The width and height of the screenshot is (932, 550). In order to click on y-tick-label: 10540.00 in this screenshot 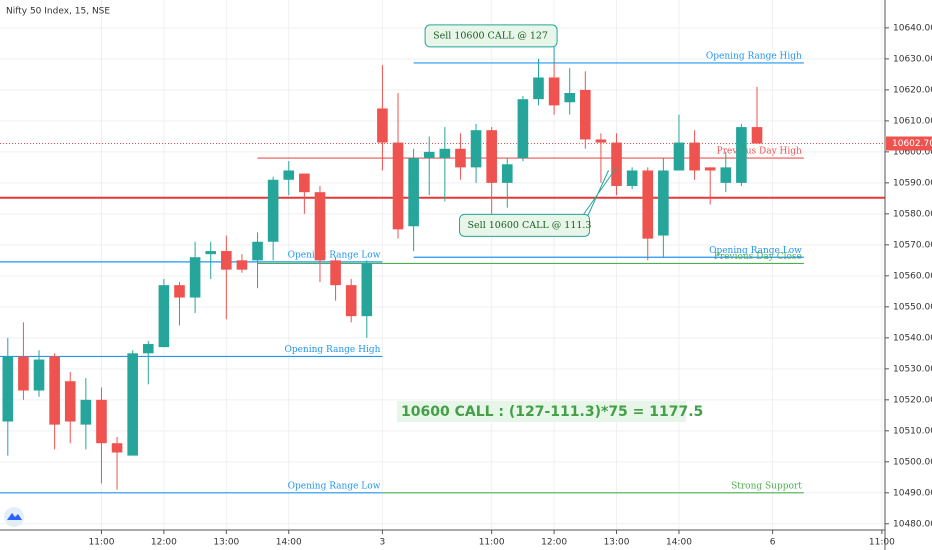, I will do `click(912, 338)`.